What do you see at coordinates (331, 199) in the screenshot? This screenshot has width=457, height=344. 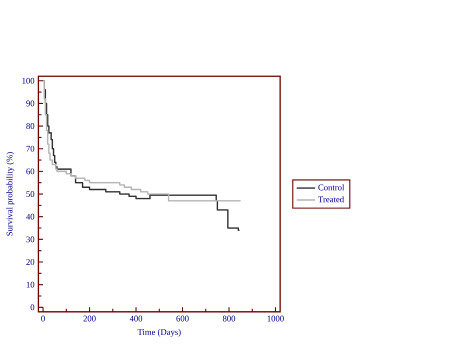 I see `legend-label: Treated` at bounding box center [331, 199].